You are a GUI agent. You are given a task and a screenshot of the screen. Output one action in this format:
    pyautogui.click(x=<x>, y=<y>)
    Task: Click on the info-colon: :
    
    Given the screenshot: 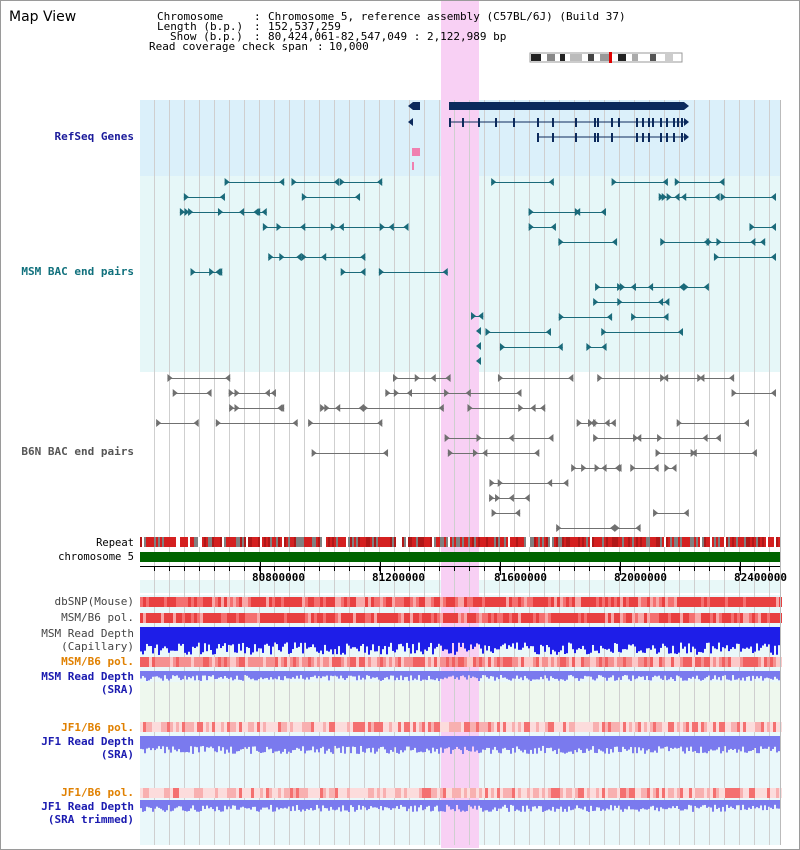 What is the action you would take?
    pyautogui.click(x=257, y=26)
    